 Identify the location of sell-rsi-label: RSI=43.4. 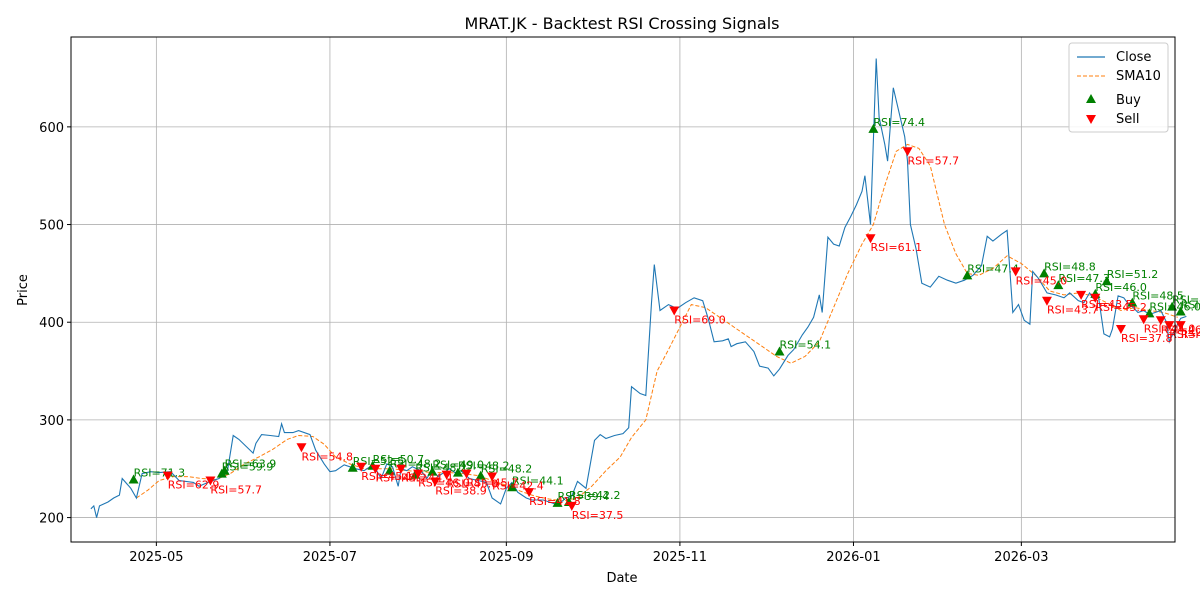
(1184, 334).